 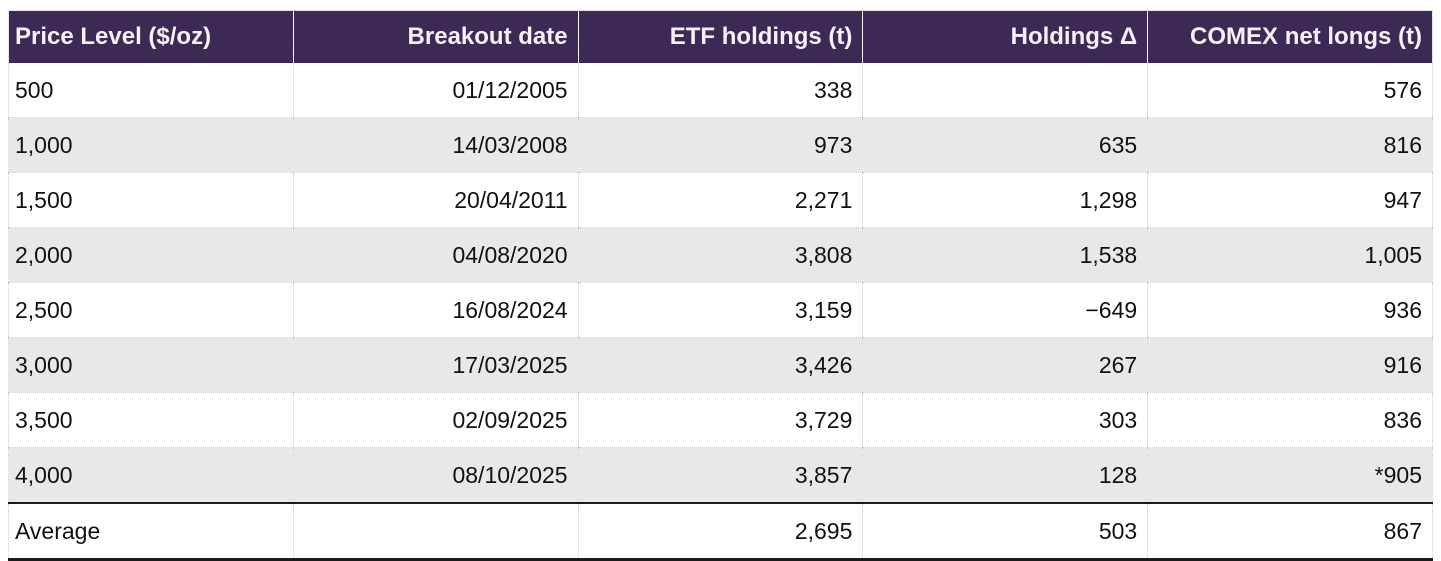 What do you see at coordinates (151, 145) in the screenshot?
I see `cell-price-level: 1,000` at bounding box center [151, 145].